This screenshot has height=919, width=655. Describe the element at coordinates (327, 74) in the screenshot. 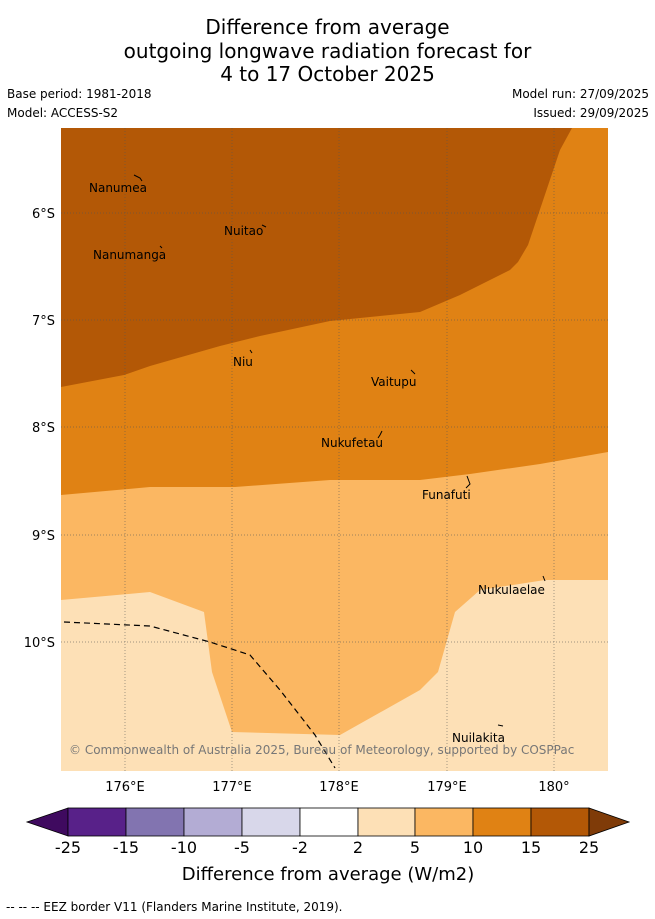

I see `title-line-3: 4 to 17 October 2025` at that location.